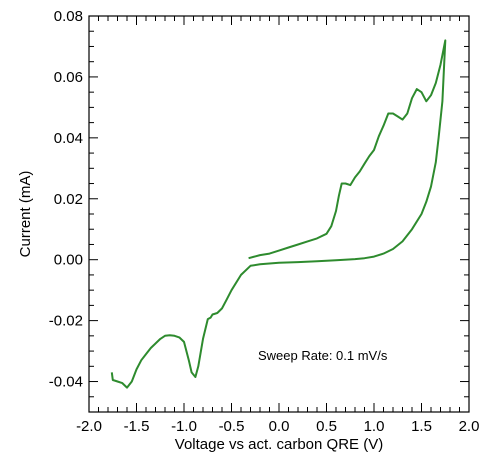 The height and width of the screenshot is (455, 483). Describe the element at coordinates (374, 426) in the screenshot. I see `x-tick-label: 1.0` at that location.